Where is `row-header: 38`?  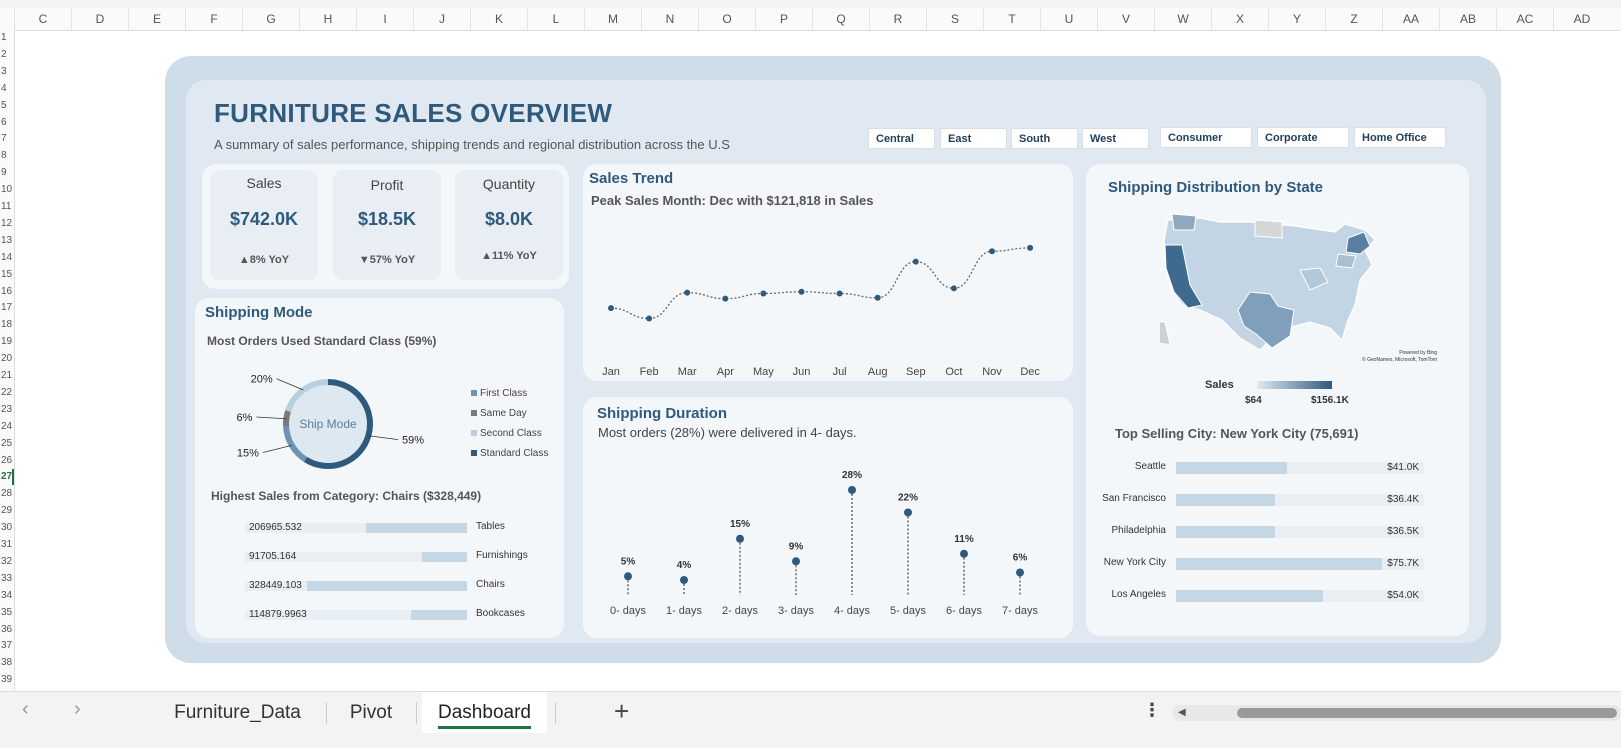 row-header: 38 is located at coordinates (7, 663).